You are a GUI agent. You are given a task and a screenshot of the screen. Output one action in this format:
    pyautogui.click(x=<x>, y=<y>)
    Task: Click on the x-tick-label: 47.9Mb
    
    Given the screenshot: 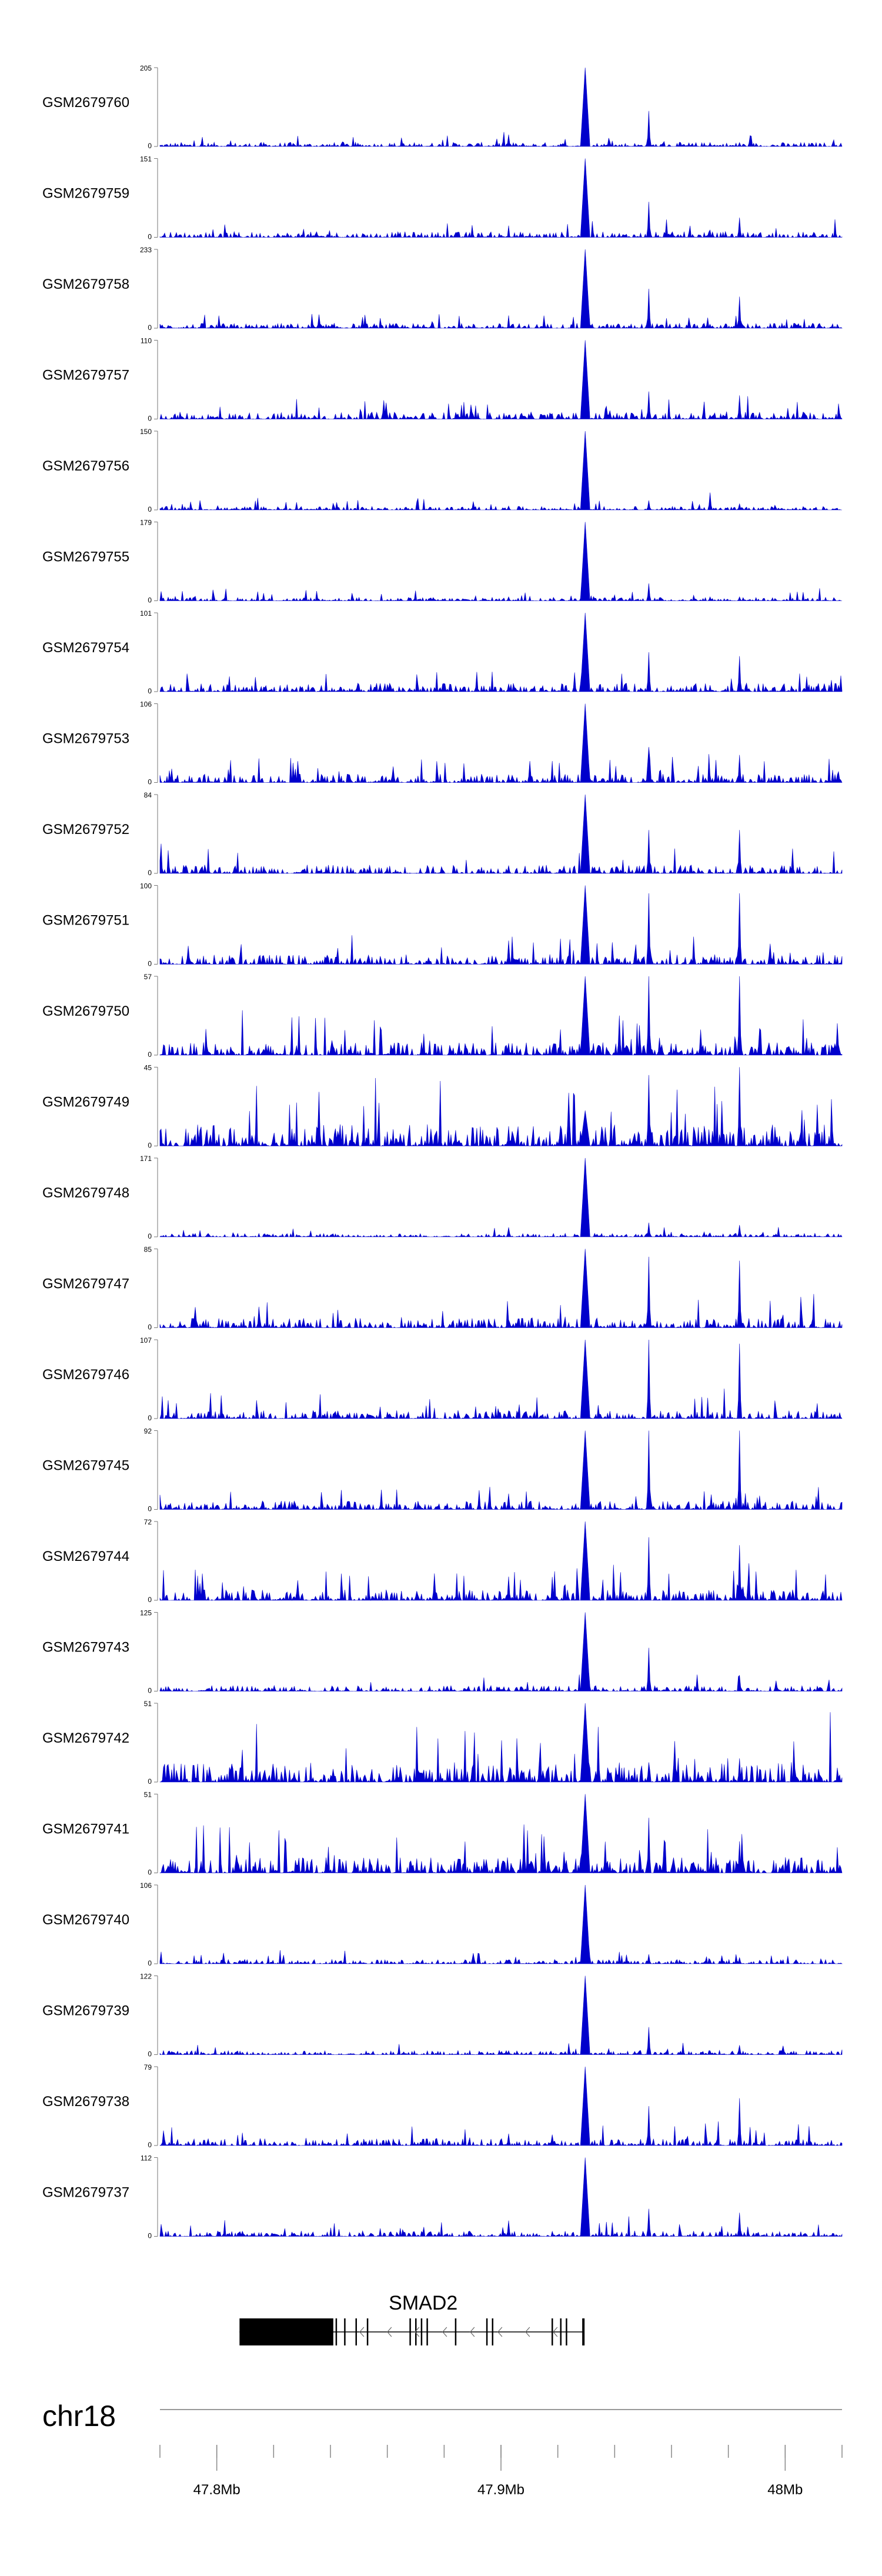 What is the action you would take?
    pyautogui.click(x=500, y=2490)
    